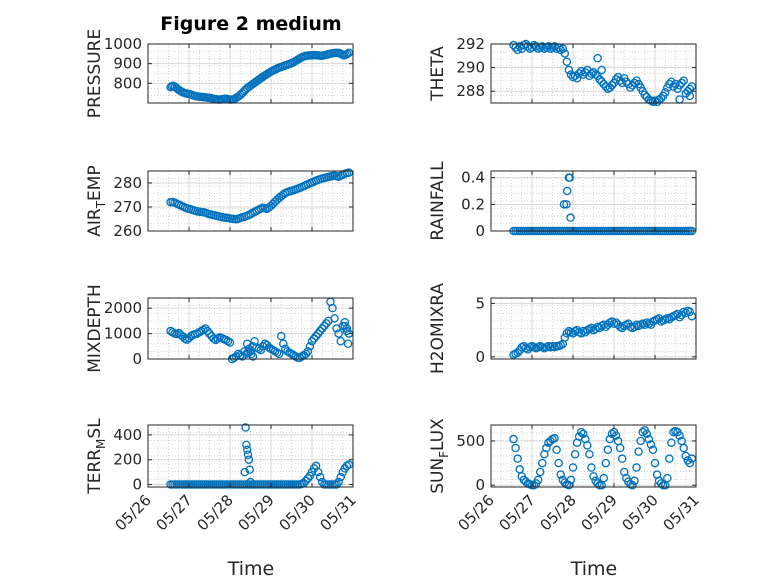  I want to click on y-axis-label: H2OMIXRA, so click(438, 328).